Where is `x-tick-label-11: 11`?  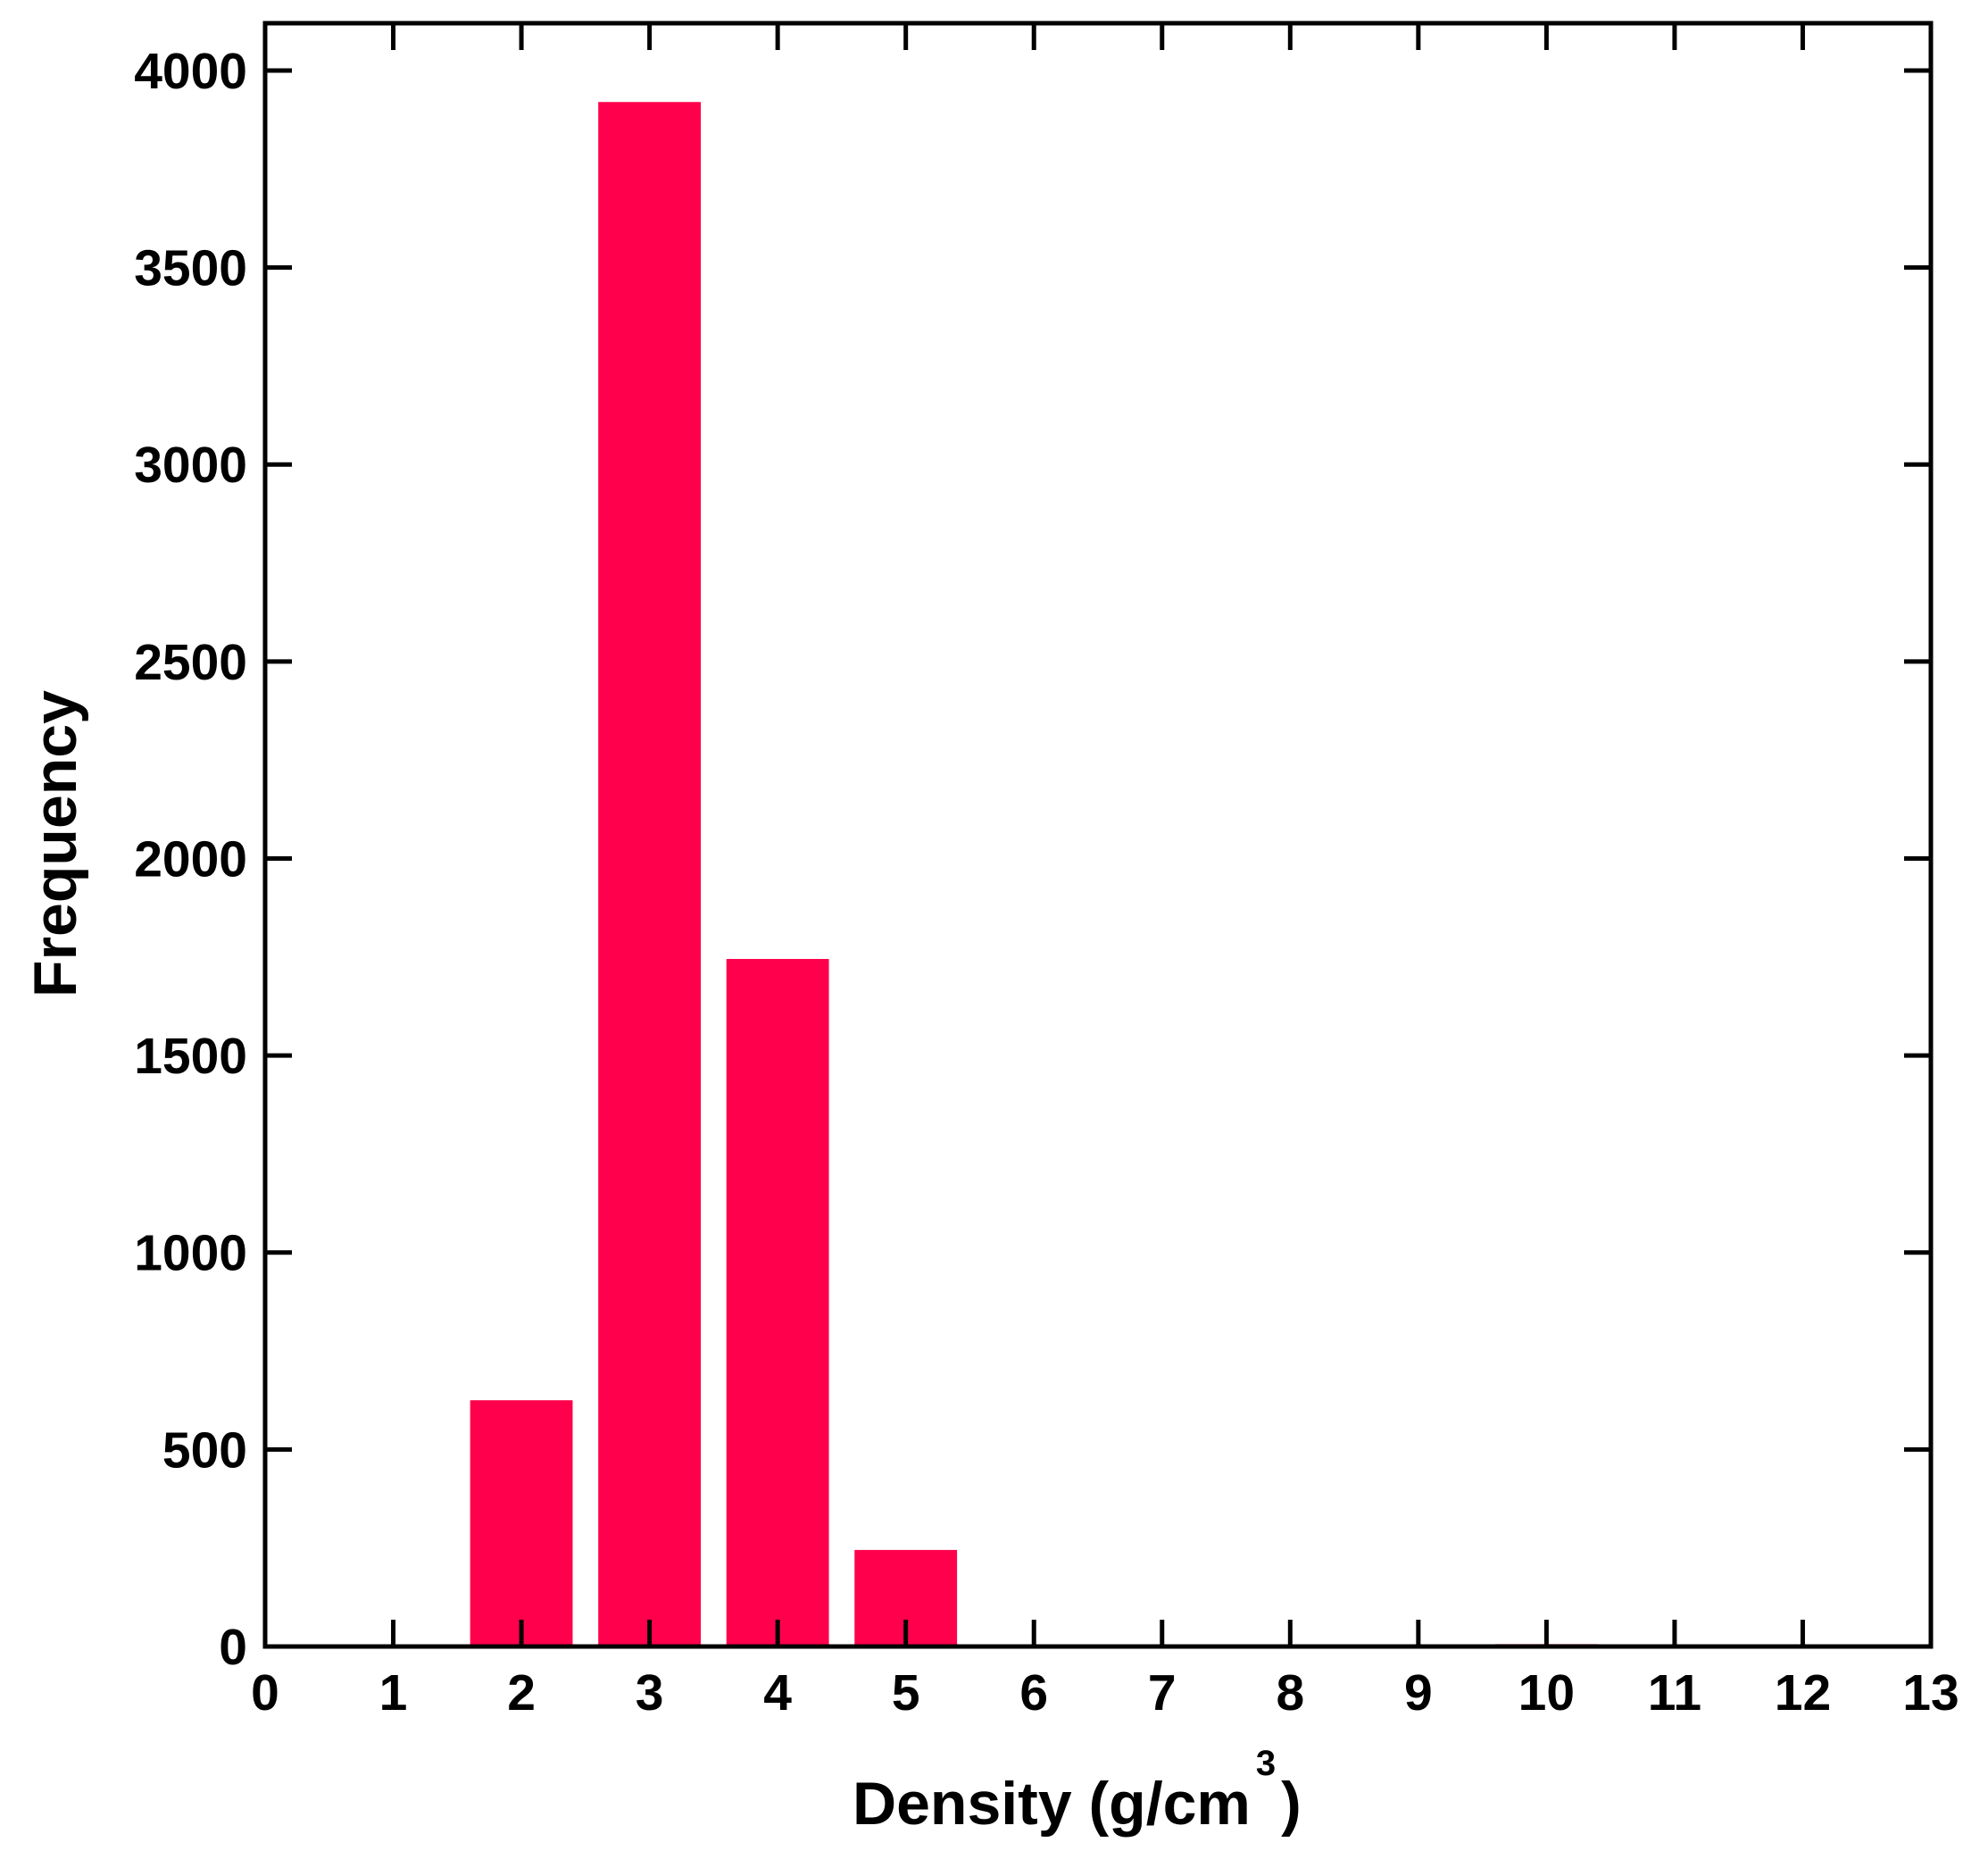
x-tick-label-11: 11 is located at coordinates (1674, 1692).